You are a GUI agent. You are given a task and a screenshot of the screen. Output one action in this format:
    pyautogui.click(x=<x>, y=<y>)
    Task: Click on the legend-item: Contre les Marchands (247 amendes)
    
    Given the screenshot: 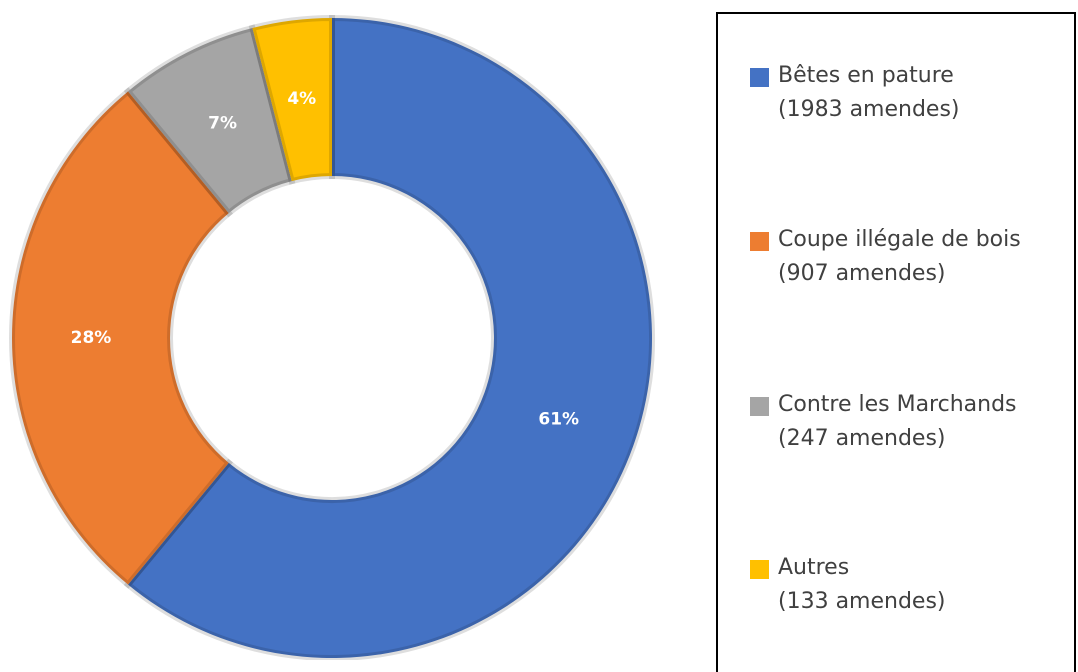 What is the action you would take?
    pyautogui.click(x=883, y=422)
    